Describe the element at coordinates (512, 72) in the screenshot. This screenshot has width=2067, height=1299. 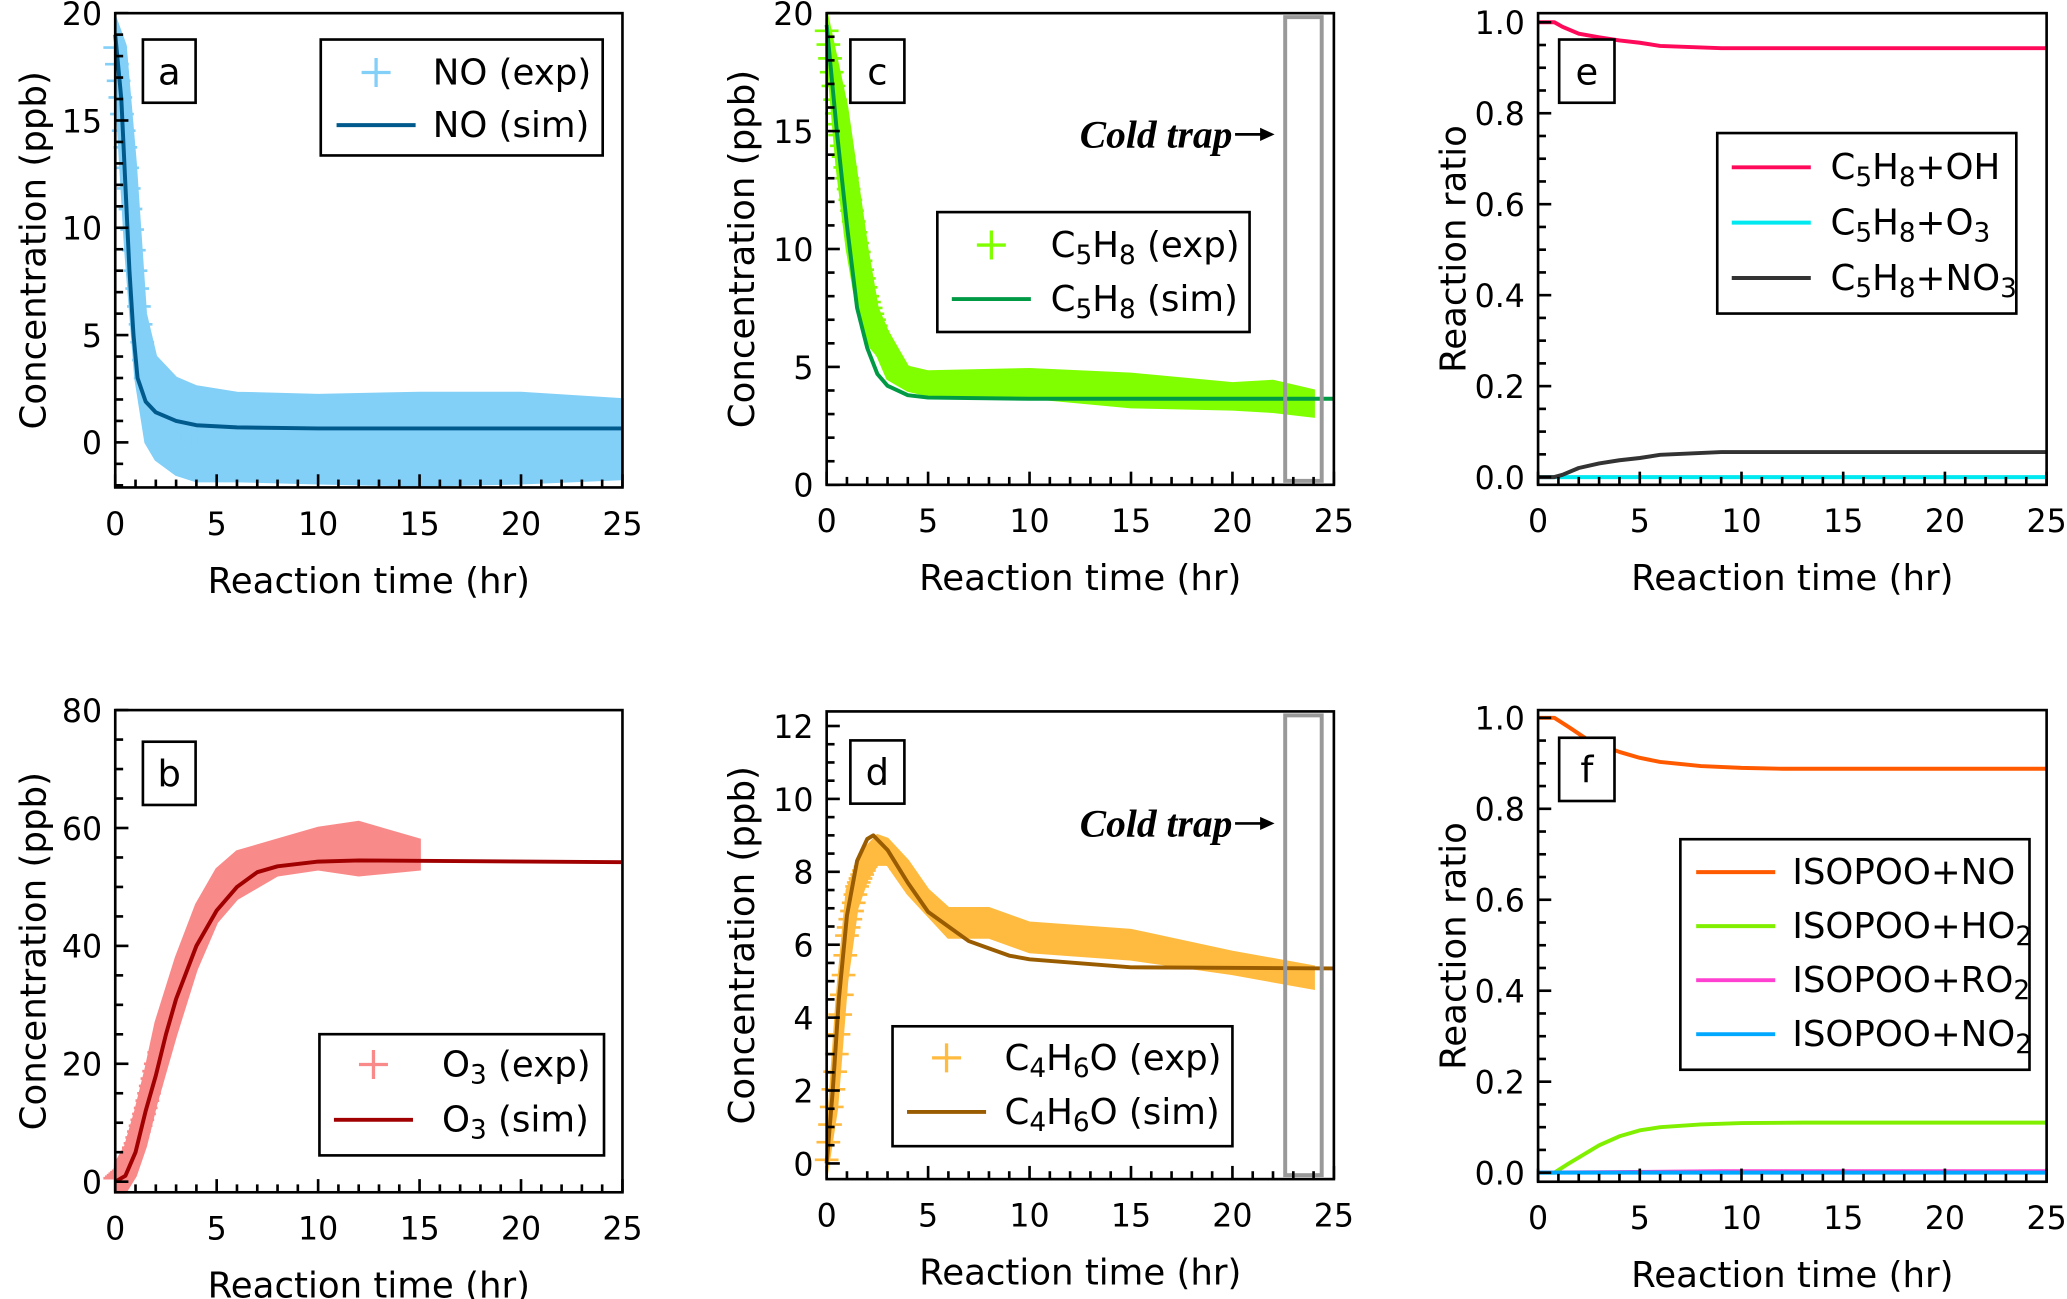
I see `legend-entry-label: NO (exp)` at that location.